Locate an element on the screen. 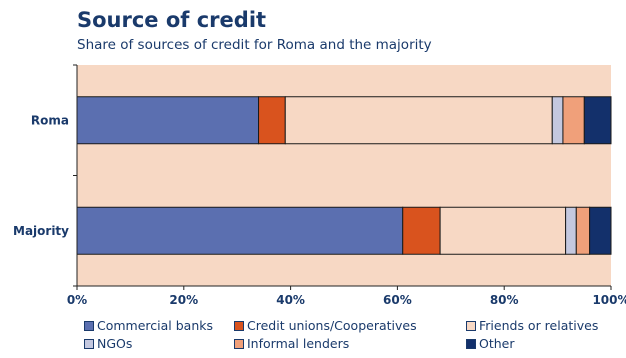  legend-item: NGOs is located at coordinates (108, 343).